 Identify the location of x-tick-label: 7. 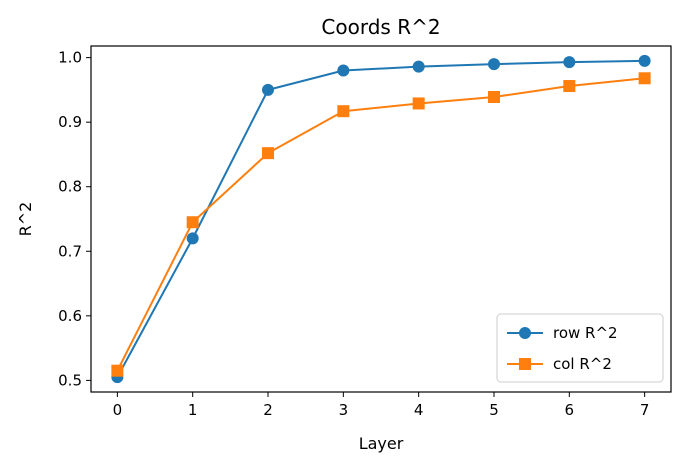
(645, 410).